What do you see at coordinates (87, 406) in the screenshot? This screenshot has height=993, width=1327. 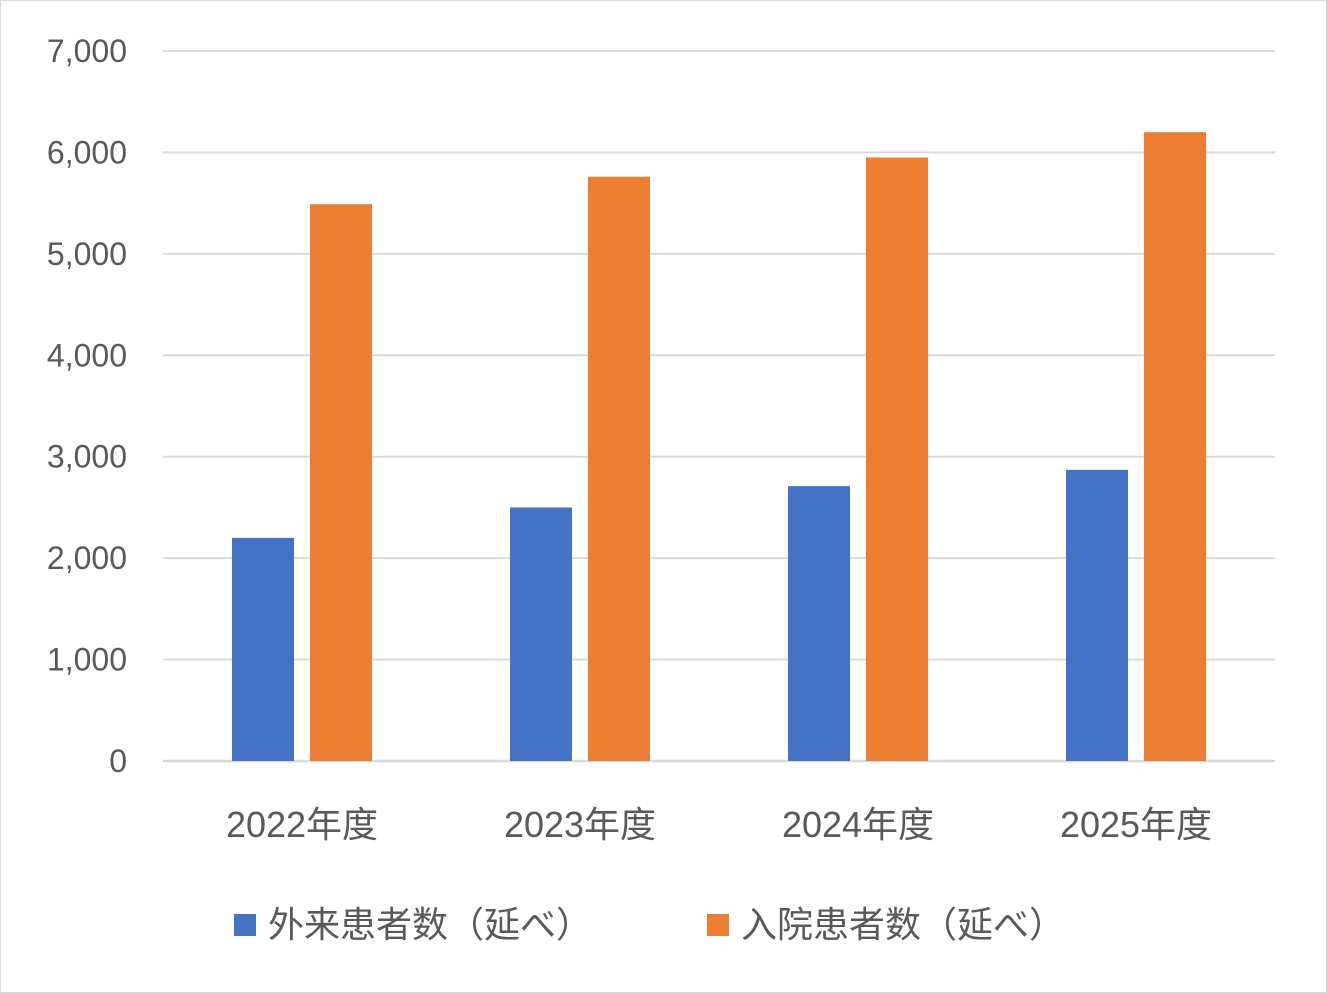 I see `y-axis-tick-labels: 0 1,000 2,000 3,000 4,000 5,000 6,000 7,000` at bounding box center [87, 406].